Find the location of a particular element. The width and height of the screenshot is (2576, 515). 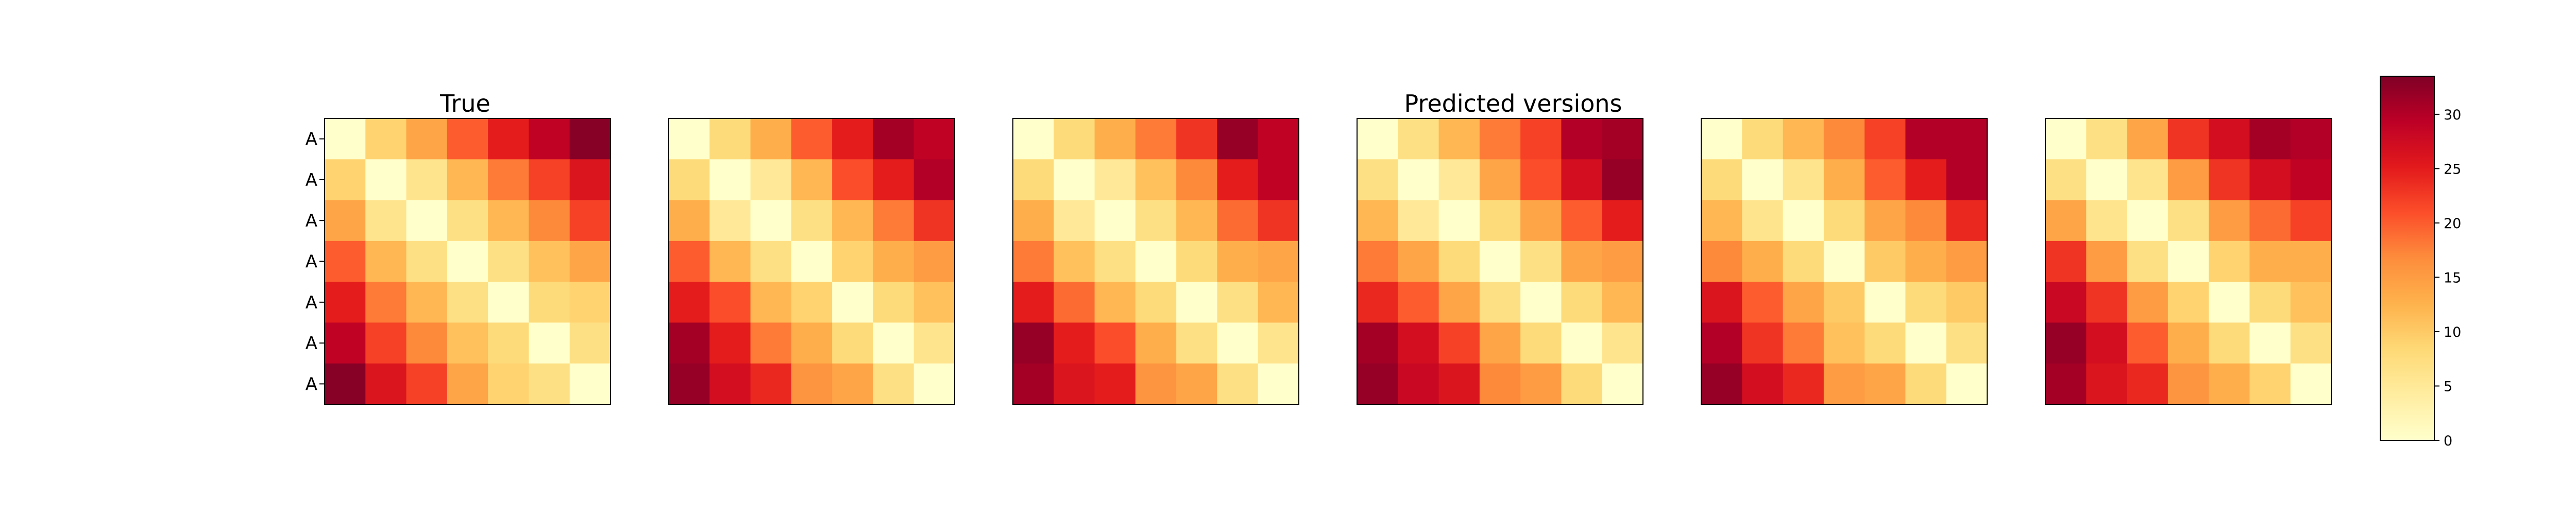

colorbar-ticks: 0 5 10 15 20 25 30 is located at coordinates (2447, 278).